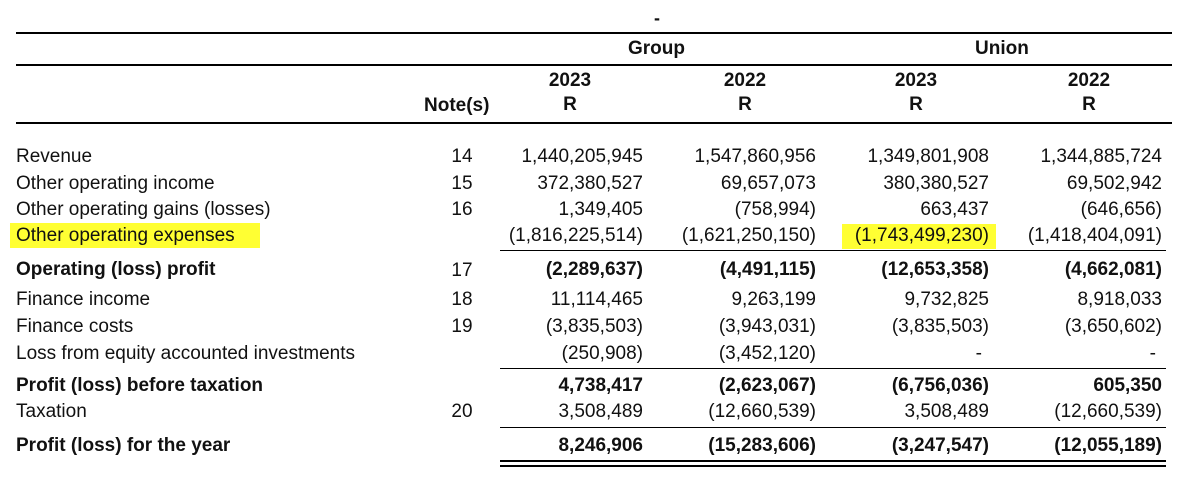 Image resolution: width=1200 pixels, height=490 pixels. Describe the element at coordinates (940, 326) in the screenshot. I see `cell-fc-union-2023: (3,835,503)` at that location.